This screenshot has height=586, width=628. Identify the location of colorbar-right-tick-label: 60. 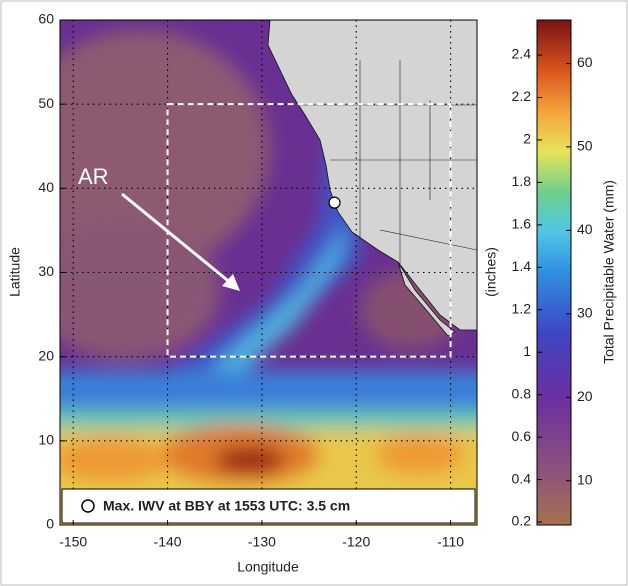
(585, 62).